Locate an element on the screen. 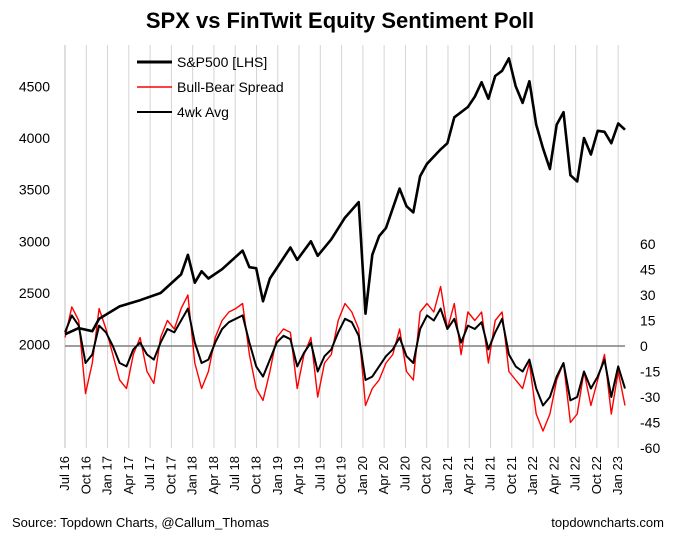 The width and height of the screenshot is (680, 538). left-tick-label: 2000 is located at coordinates (34, 345).